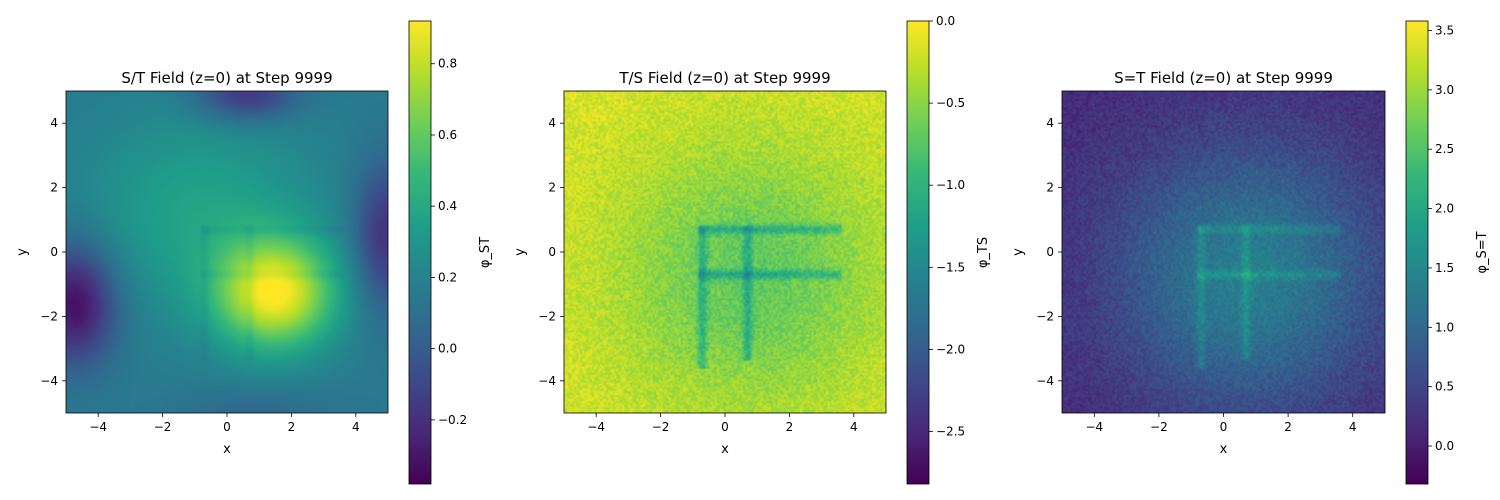 The width and height of the screenshot is (1500, 500). What do you see at coordinates (983, 252) in the screenshot?
I see `colorbar-label: φ_TS` at bounding box center [983, 252].